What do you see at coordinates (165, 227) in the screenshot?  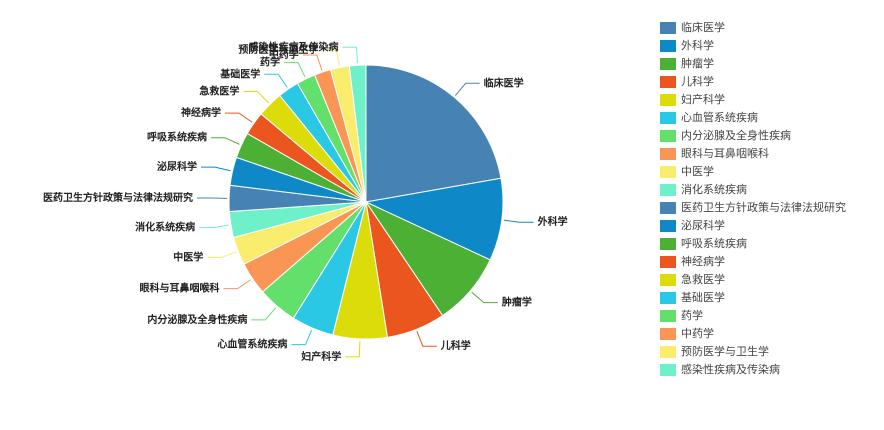 I see `slice-label: 消化系统疾病` at bounding box center [165, 227].